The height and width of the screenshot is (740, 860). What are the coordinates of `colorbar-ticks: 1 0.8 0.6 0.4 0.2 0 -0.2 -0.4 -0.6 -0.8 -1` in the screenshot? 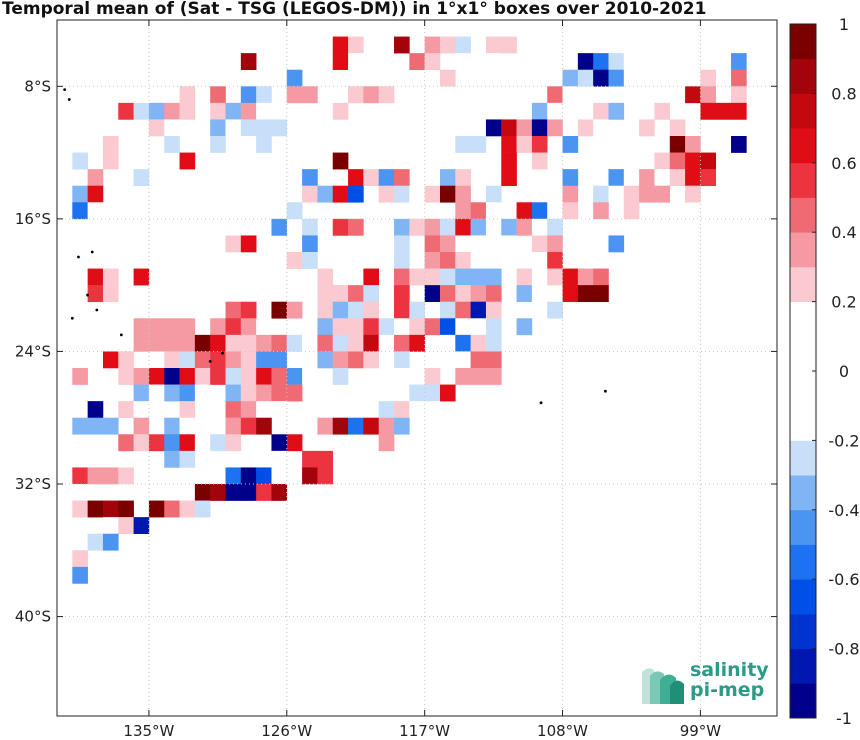 It's located at (836, 371).